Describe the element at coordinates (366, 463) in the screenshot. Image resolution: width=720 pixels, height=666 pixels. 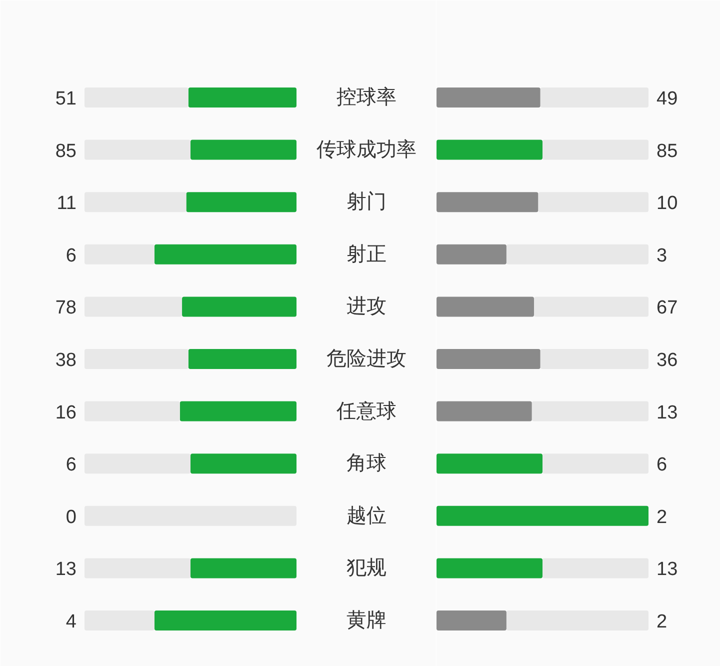
I see `y-tick-label: 角球` at that location.